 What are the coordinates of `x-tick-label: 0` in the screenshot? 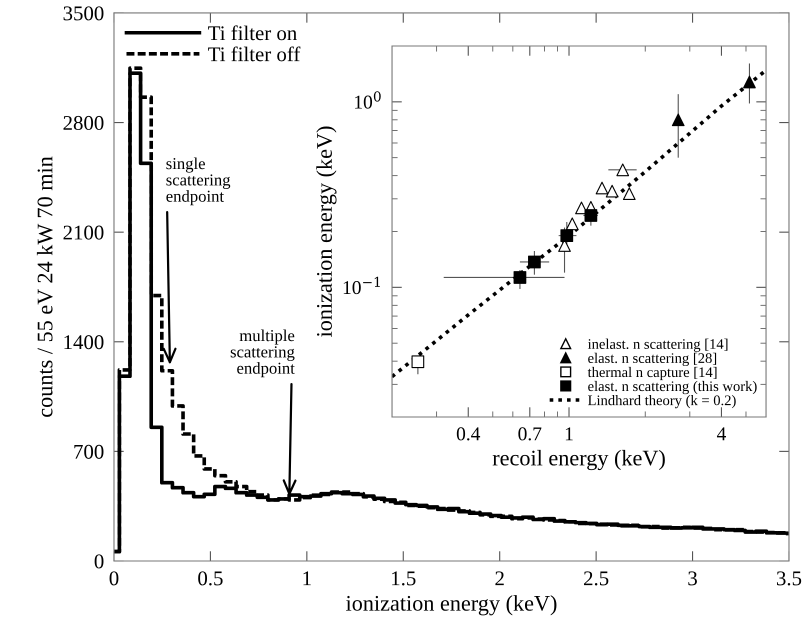 It's located at (114, 578).